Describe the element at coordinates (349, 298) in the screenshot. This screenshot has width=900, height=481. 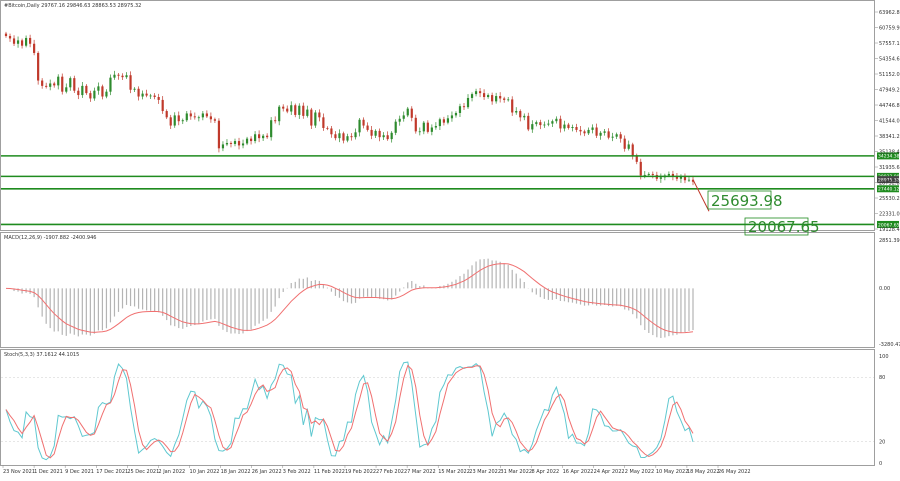
I see `macd-signal-line` at that location.